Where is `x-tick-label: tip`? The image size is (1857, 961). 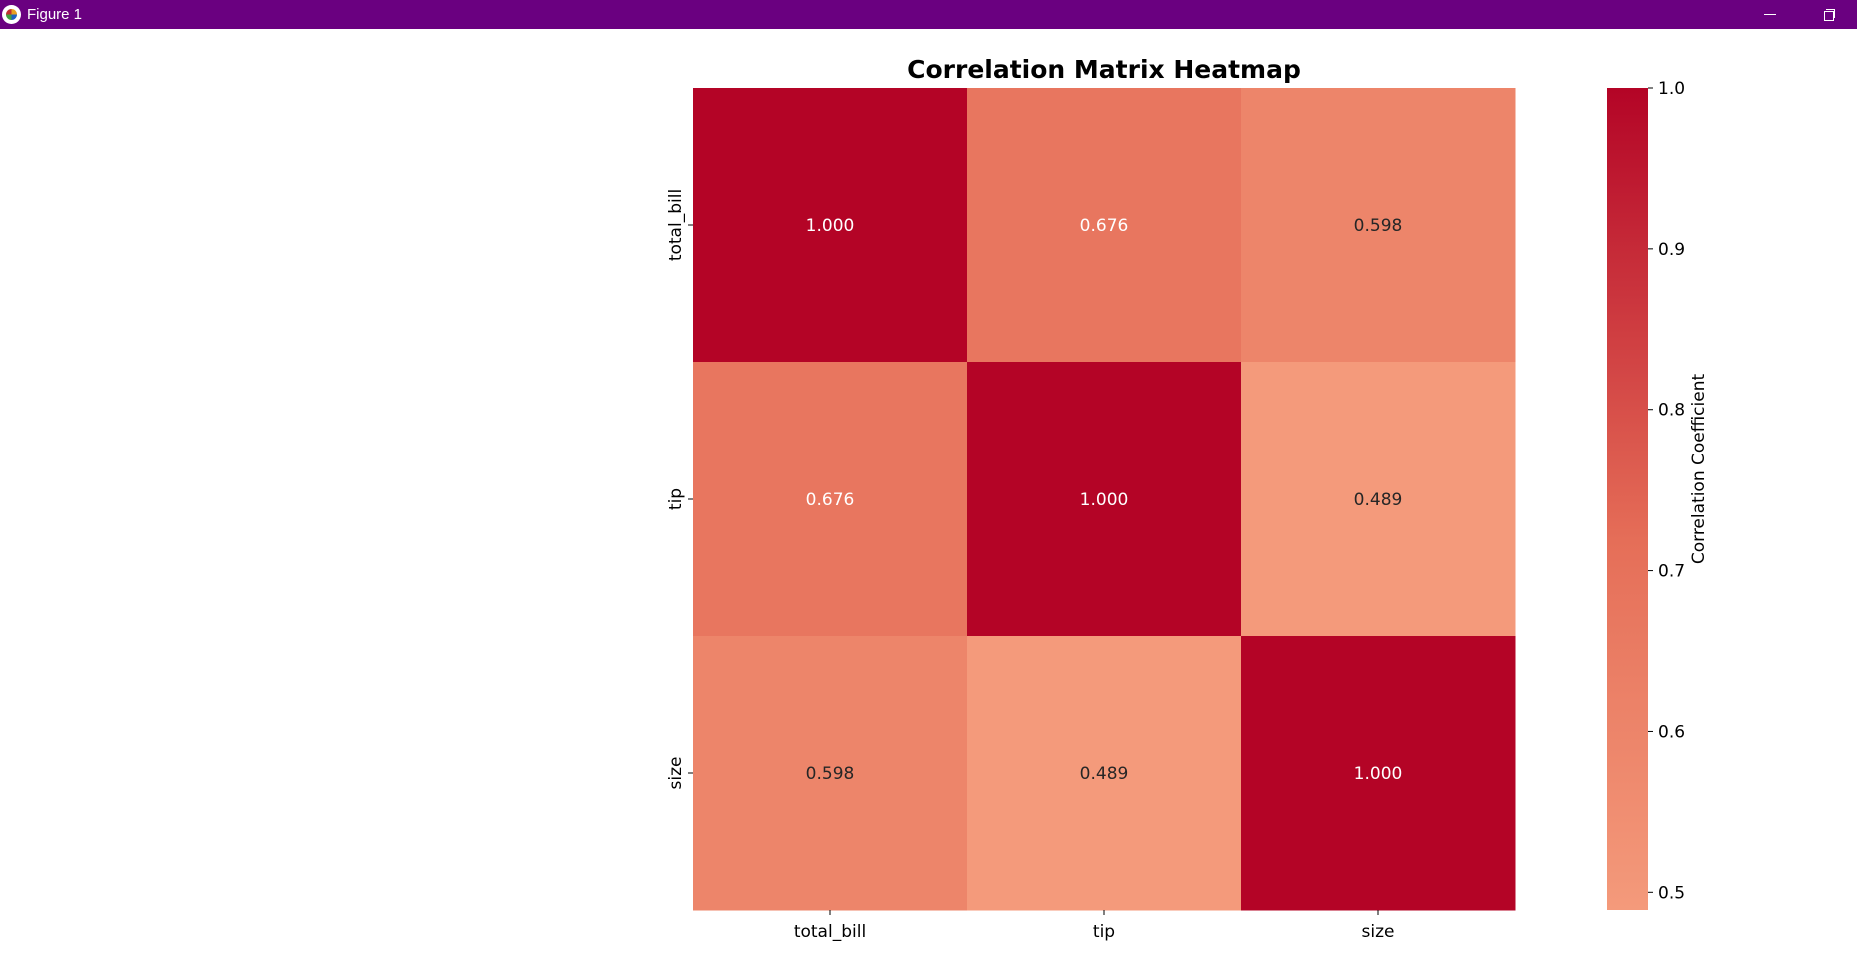
x-tick-label: tip is located at coordinates (1104, 932).